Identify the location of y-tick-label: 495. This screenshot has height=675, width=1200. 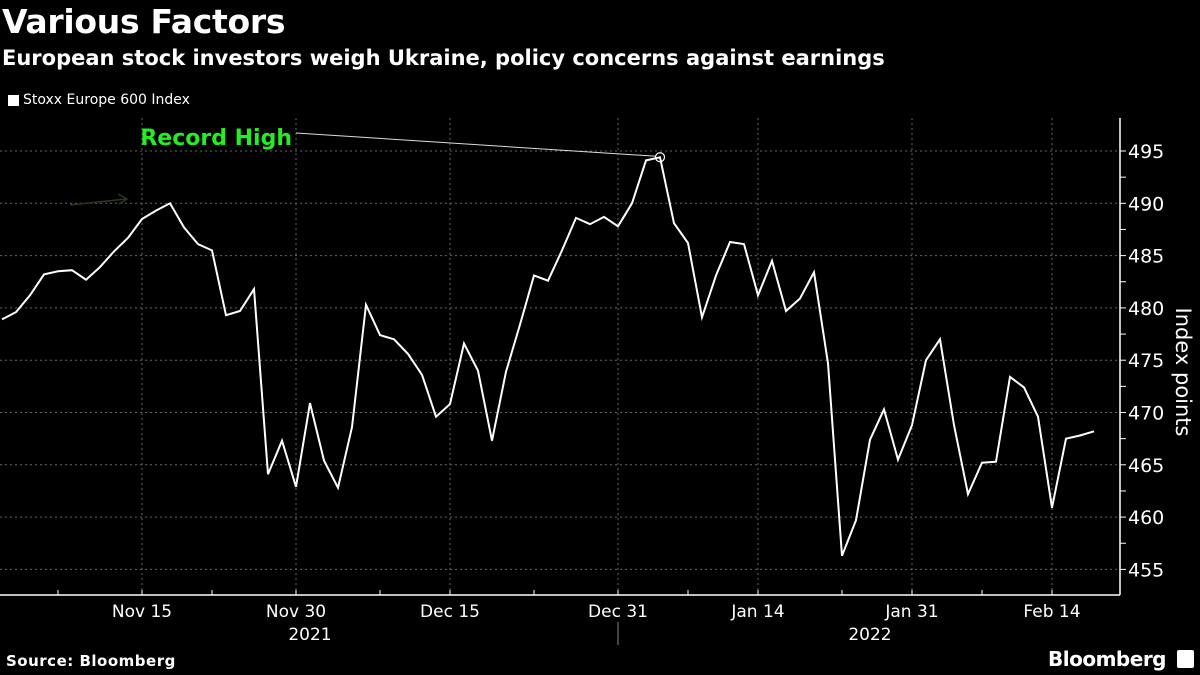
(1146, 152).